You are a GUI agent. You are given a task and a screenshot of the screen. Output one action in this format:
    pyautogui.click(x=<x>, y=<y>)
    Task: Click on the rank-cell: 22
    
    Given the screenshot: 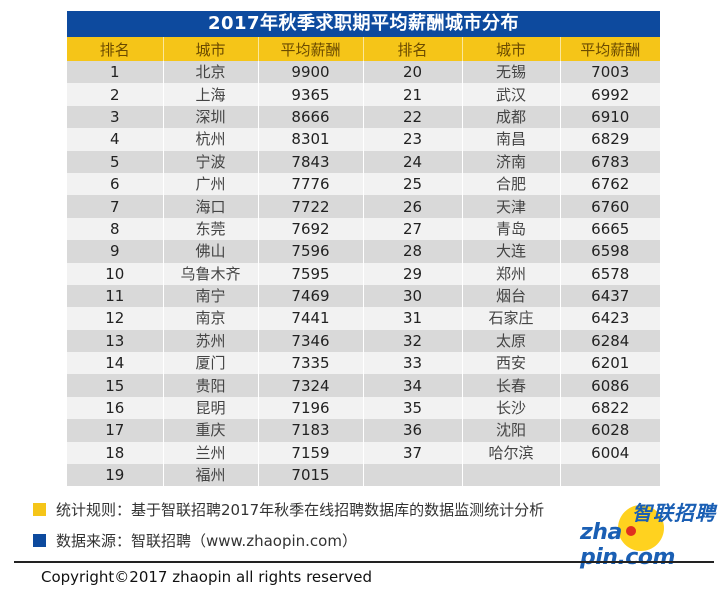 What is the action you would take?
    pyautogui.click(x=412, y=117)
    